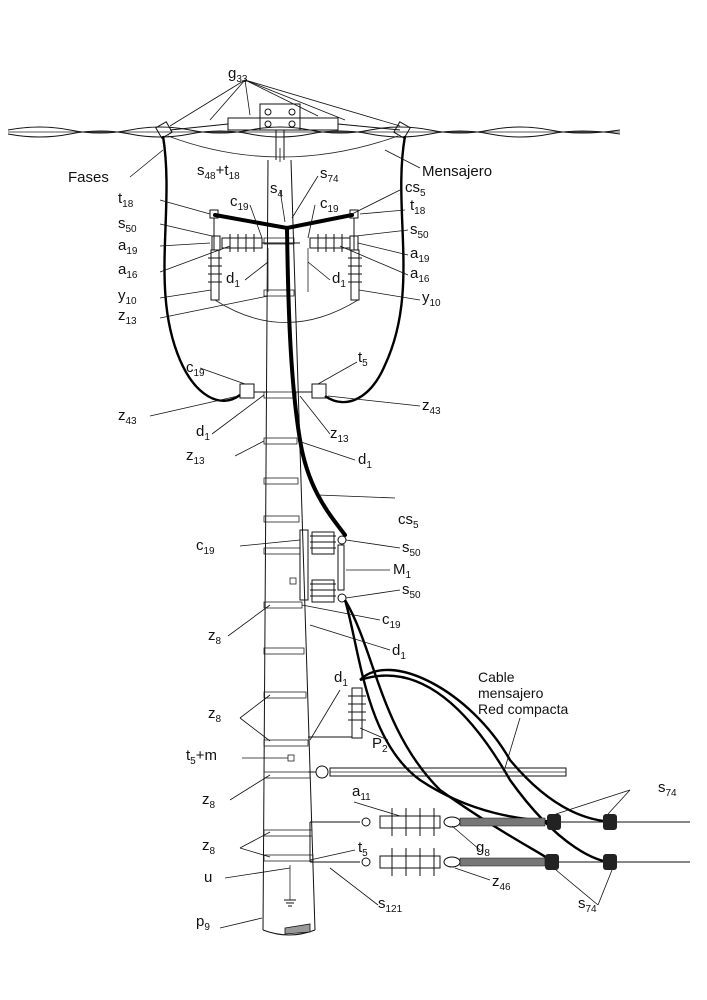 The width and height of the screenshot is (707, 1000). Describe the element at coordinates (363, 359) in the screenshot. I see `label-t5-top: t5` at that location.